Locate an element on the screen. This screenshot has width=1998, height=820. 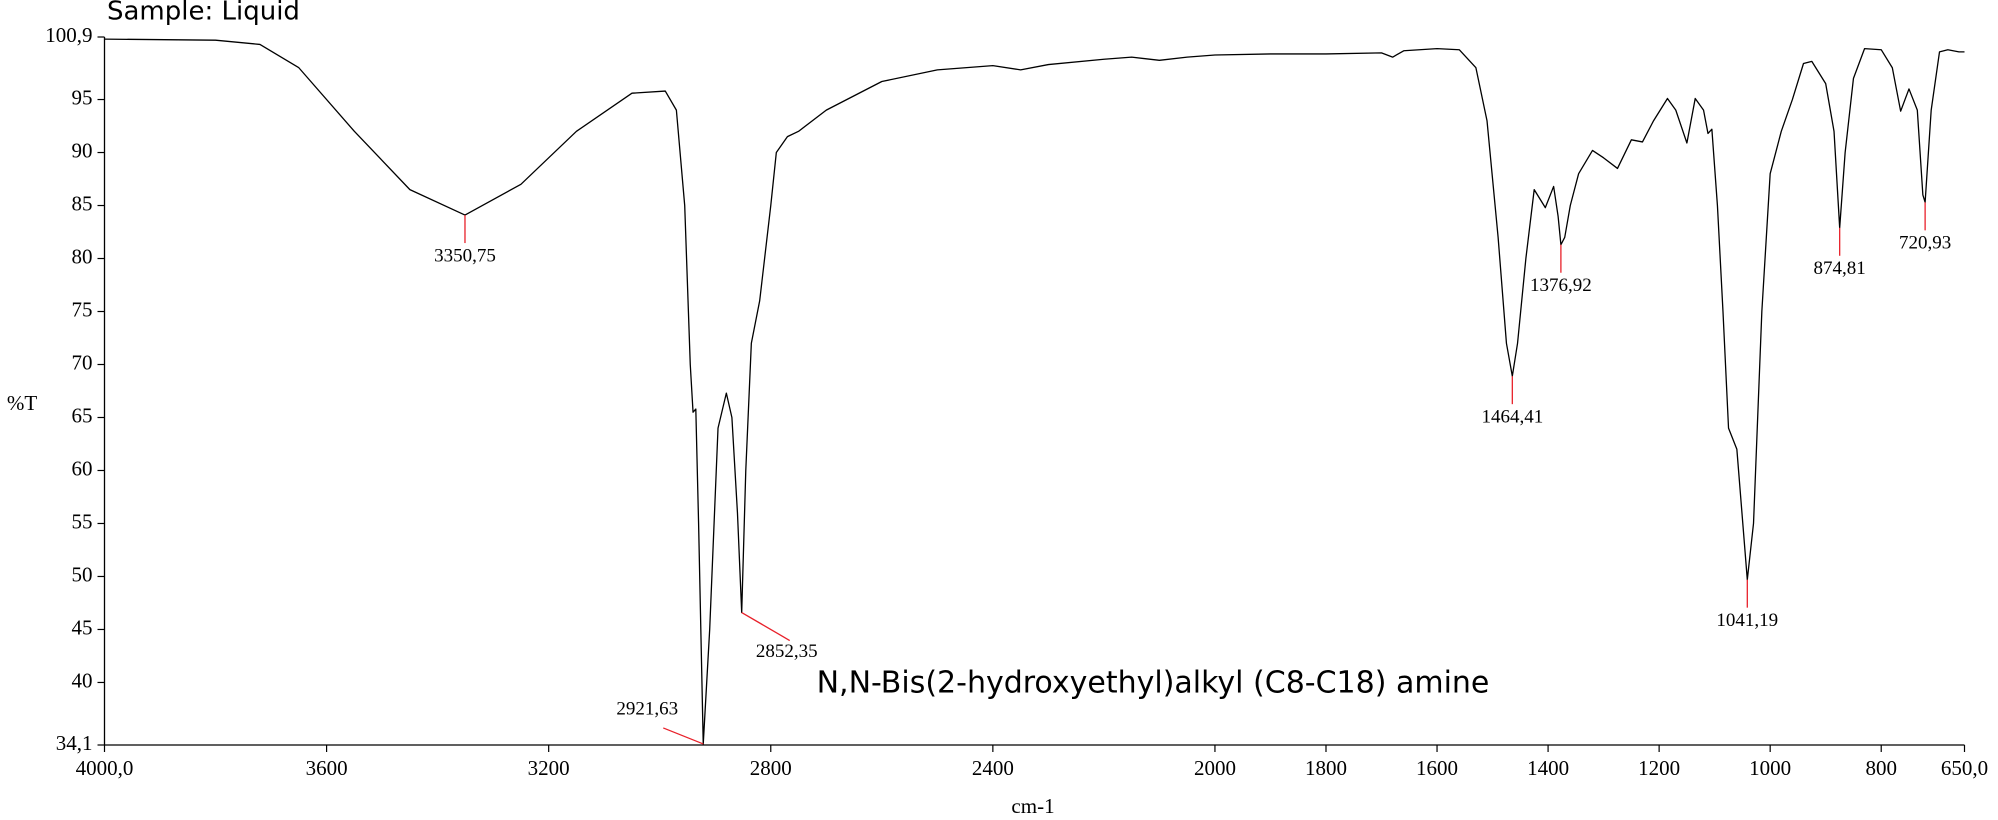
x-tick-label: 1600 is located at coordinates (1437, 768).